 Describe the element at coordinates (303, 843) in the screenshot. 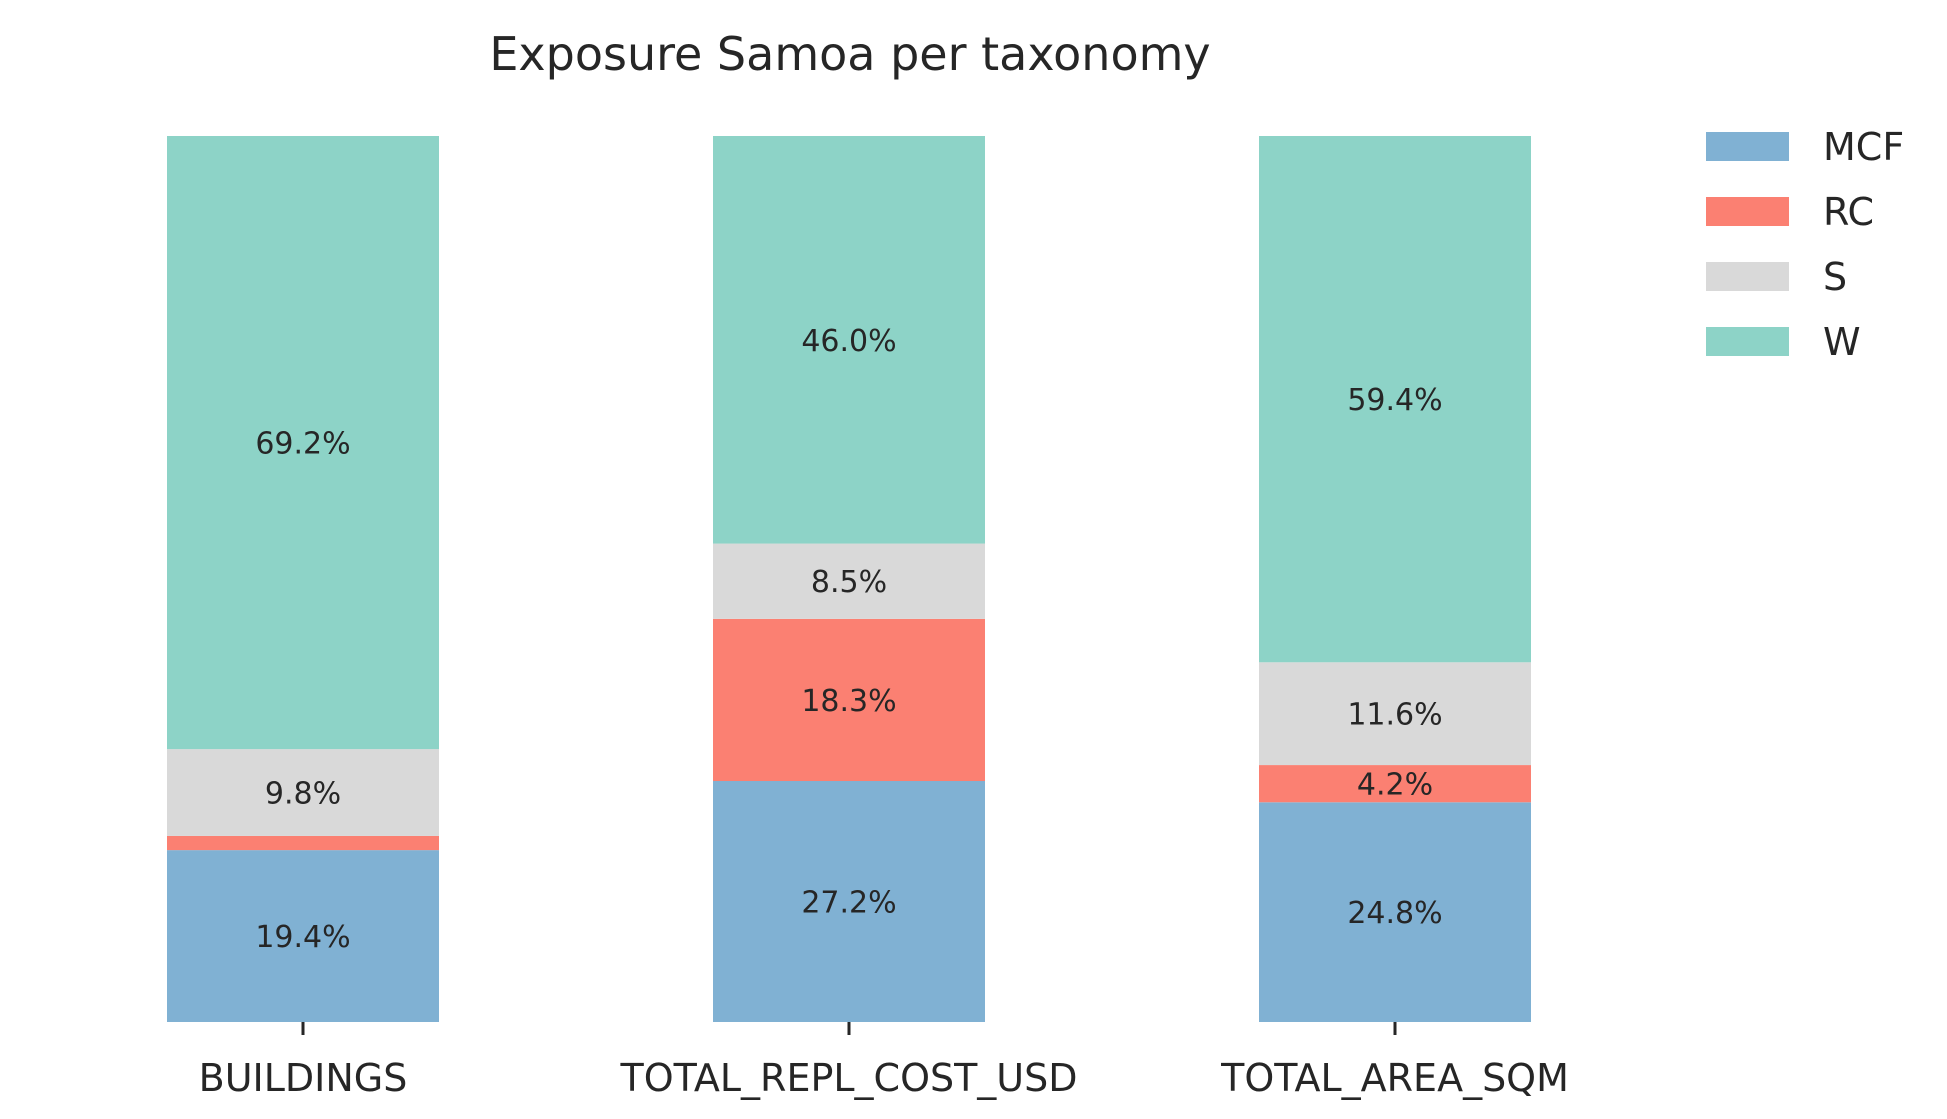

I see `bar-rc-buildings` at that location.